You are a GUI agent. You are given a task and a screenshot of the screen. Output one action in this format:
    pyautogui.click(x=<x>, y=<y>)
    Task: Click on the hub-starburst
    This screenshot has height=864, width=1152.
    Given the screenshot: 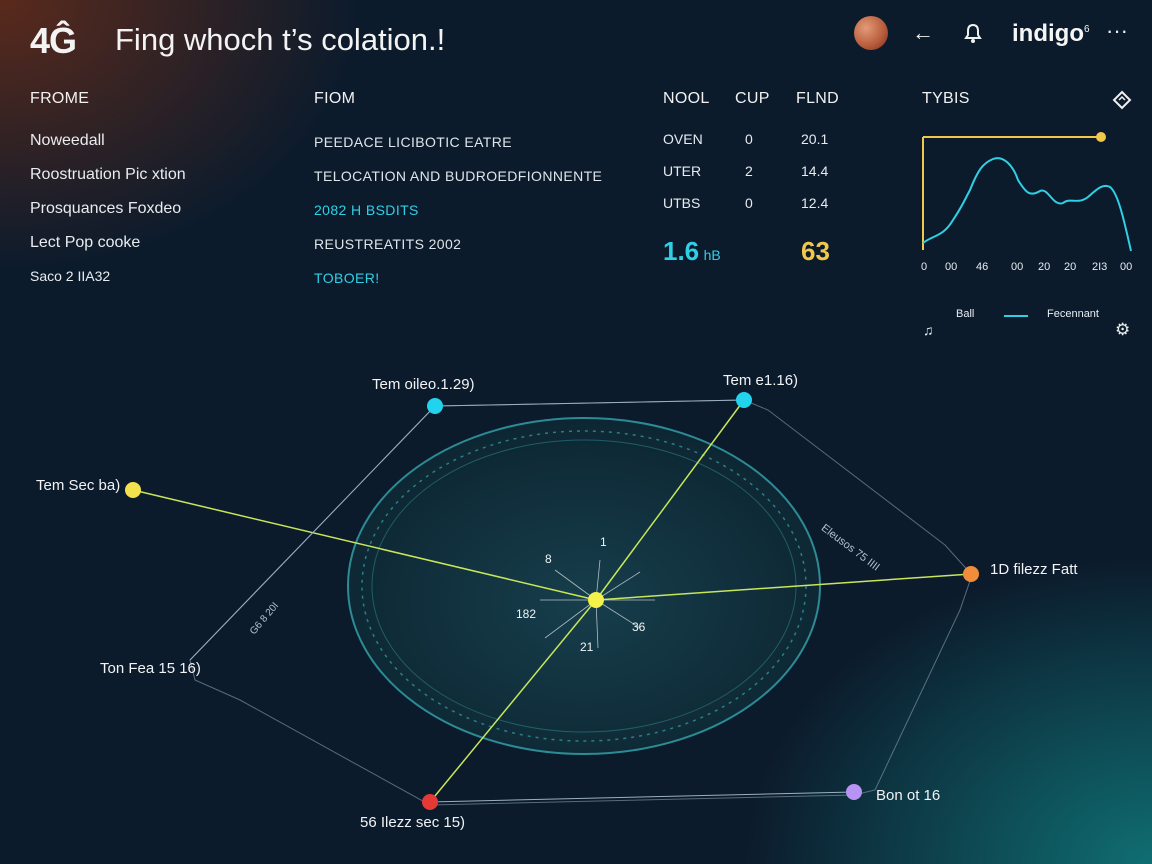 What is the action you would take?
    pyautogui.click(x=597, y=604)
    